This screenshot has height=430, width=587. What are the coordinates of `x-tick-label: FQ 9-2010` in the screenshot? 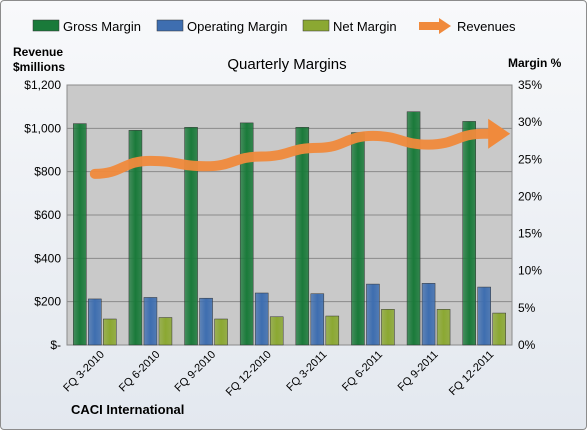 It's located at (196, 372).